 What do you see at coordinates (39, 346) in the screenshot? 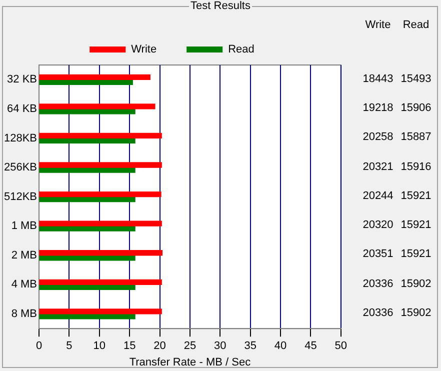
I see `x-tick-label: 0` at bounding box center [39, 346].